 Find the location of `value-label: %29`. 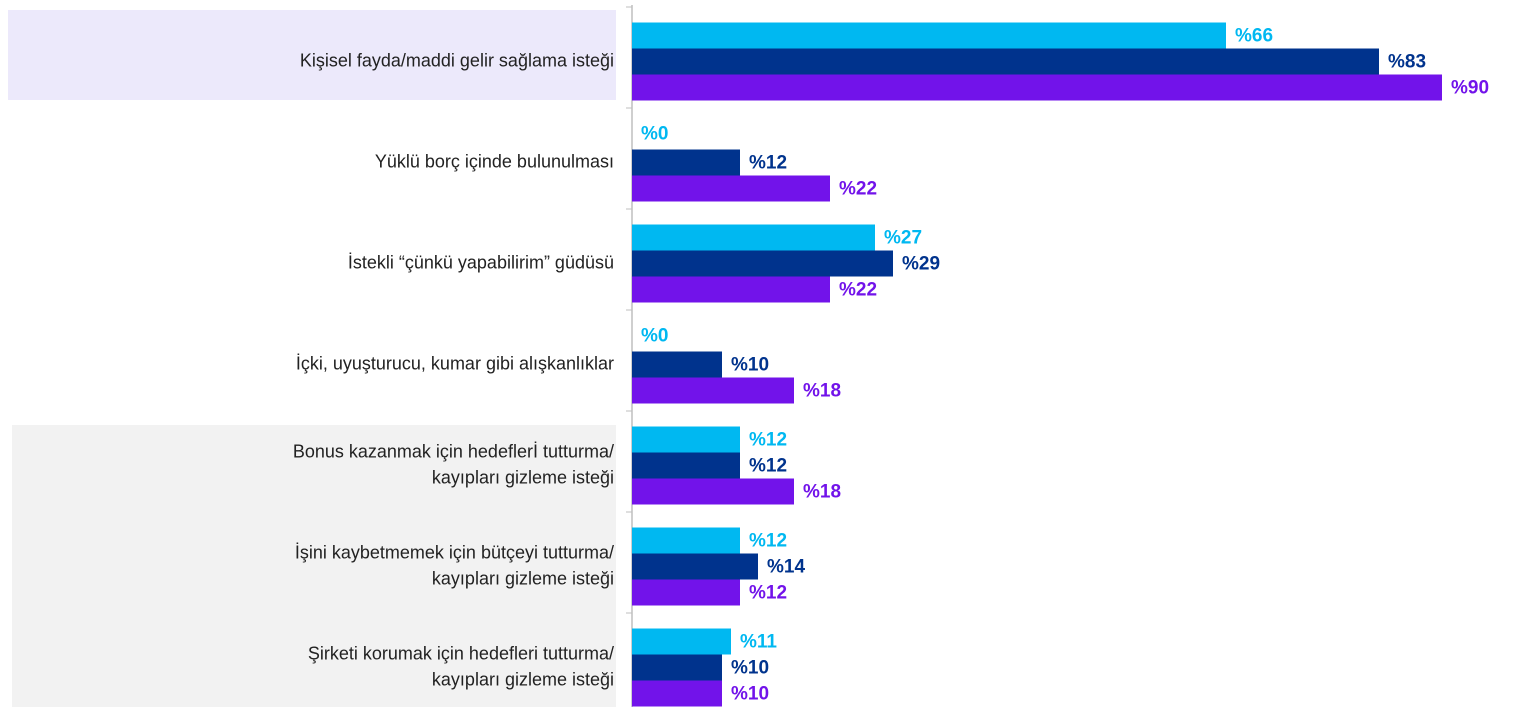

value-label: %29 is located at coordinates (921, 264).